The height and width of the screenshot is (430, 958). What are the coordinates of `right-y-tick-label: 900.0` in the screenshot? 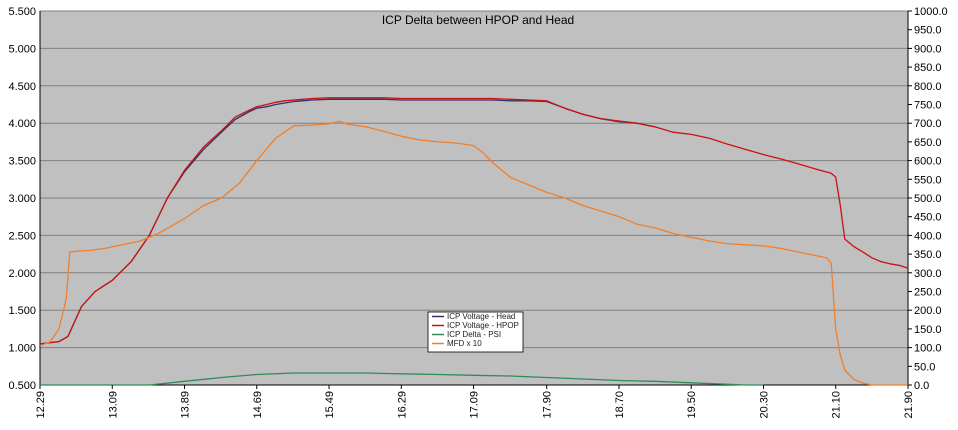 It's located at (928, 49).